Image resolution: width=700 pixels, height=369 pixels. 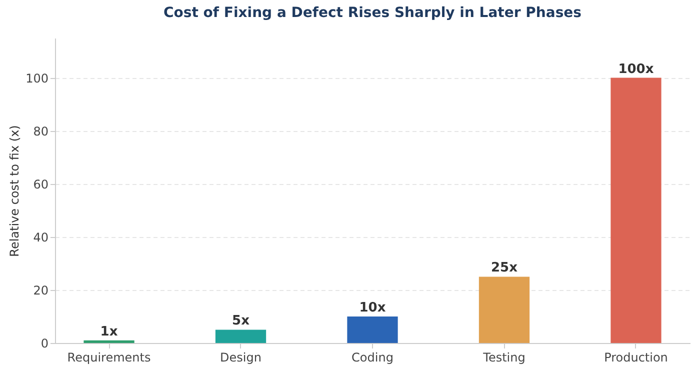 What do you see at coordinates (40, 290) in the screenshot?
I see `y-tick-label: 20` at bounding box center [40, 290].